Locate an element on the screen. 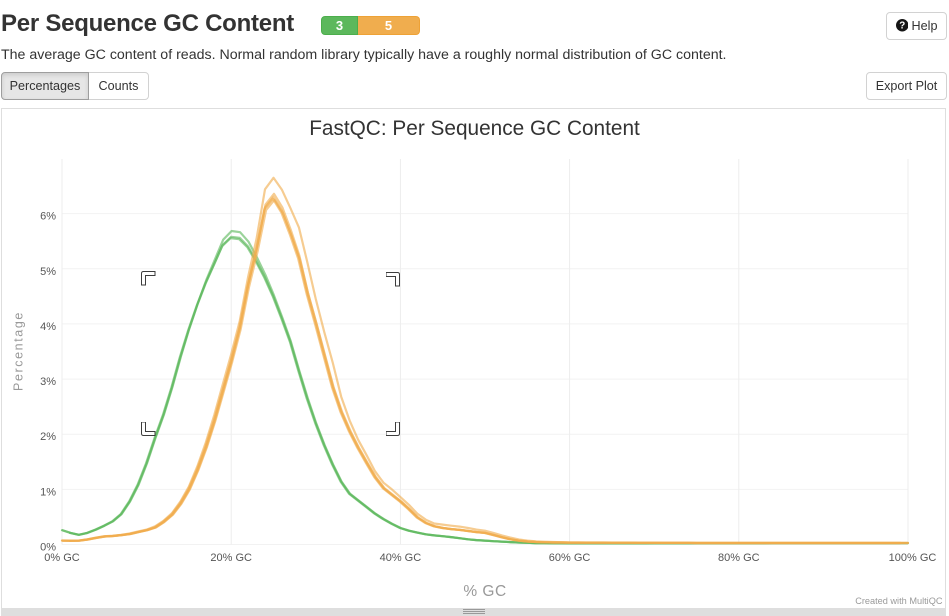  svg-text: 2% is located at coordinates (48, 437).